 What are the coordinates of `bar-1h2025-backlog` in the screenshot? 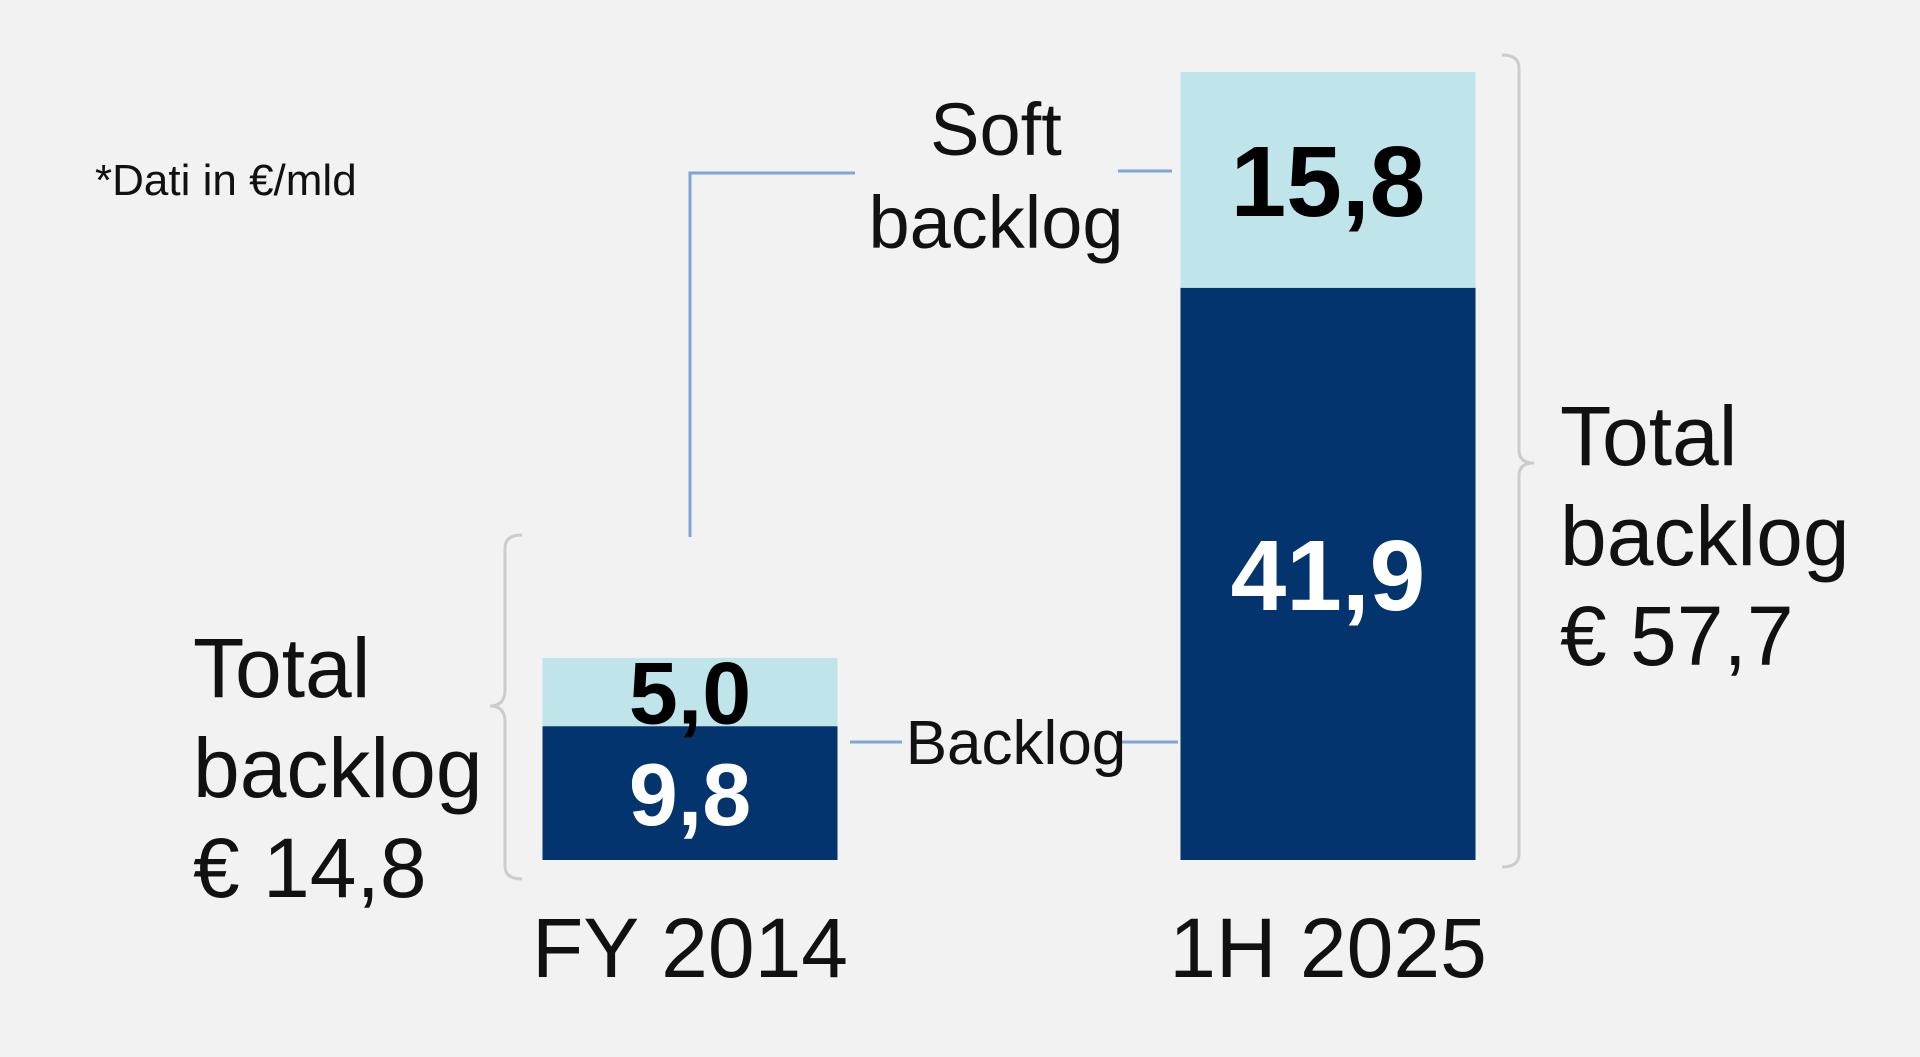 It's located at (1328, 573).